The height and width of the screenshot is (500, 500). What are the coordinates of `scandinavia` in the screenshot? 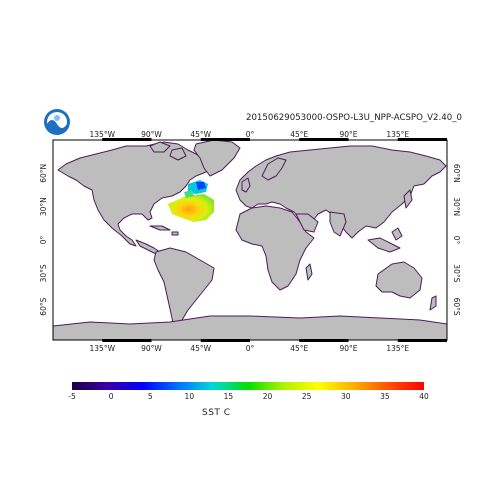 It's located at (274, 169).